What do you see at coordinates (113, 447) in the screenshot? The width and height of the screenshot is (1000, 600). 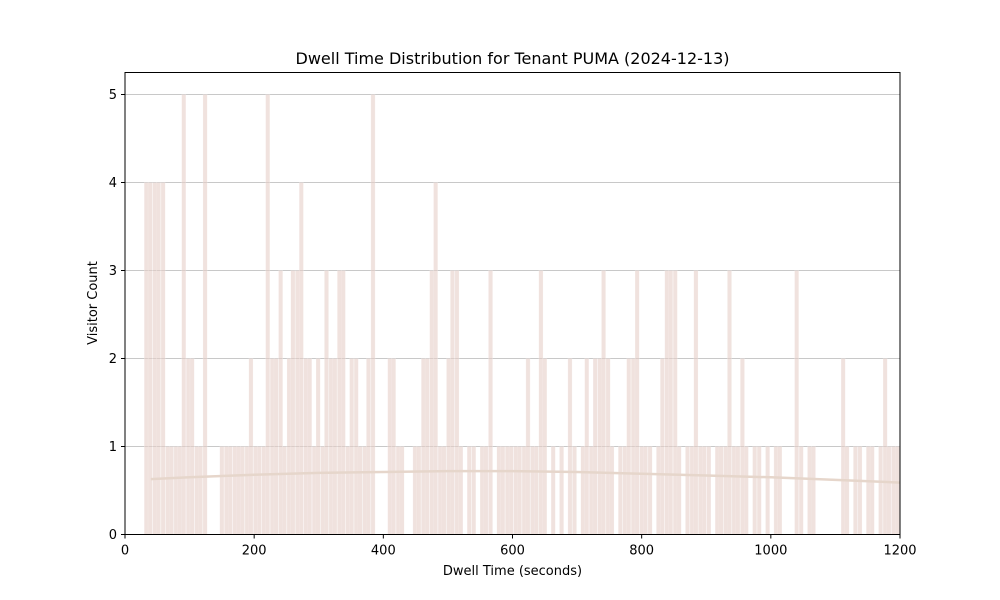 I see `y-tick-label: 1` at bounding box center [113, 447].